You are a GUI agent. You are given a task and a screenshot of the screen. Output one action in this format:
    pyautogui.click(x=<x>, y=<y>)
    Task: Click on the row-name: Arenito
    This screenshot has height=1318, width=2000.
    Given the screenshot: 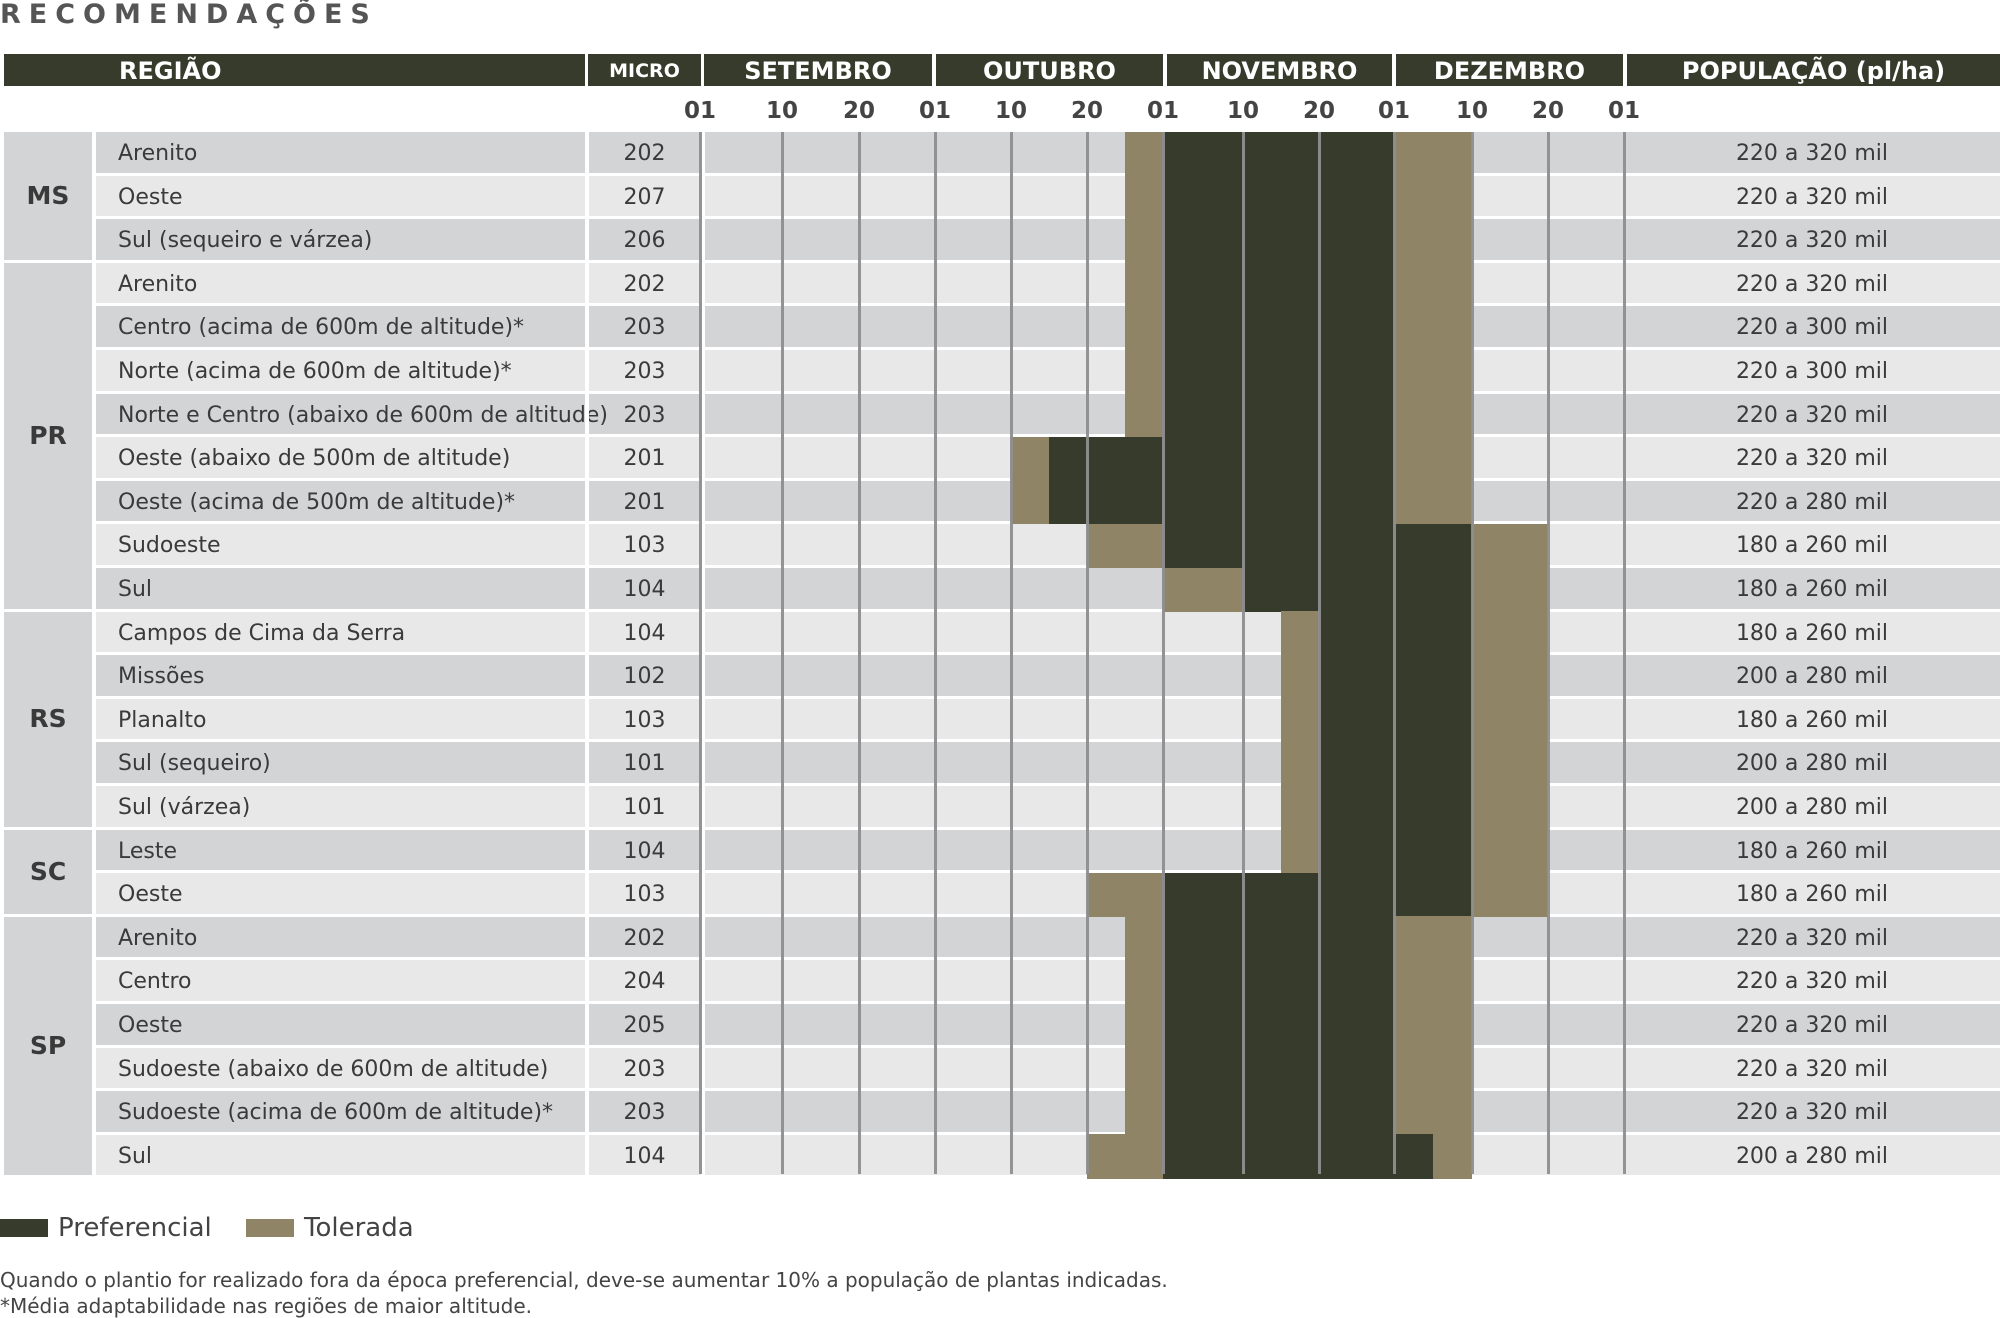 What is the action you would take?
    pyautogui.click(x=158, y=153)
    